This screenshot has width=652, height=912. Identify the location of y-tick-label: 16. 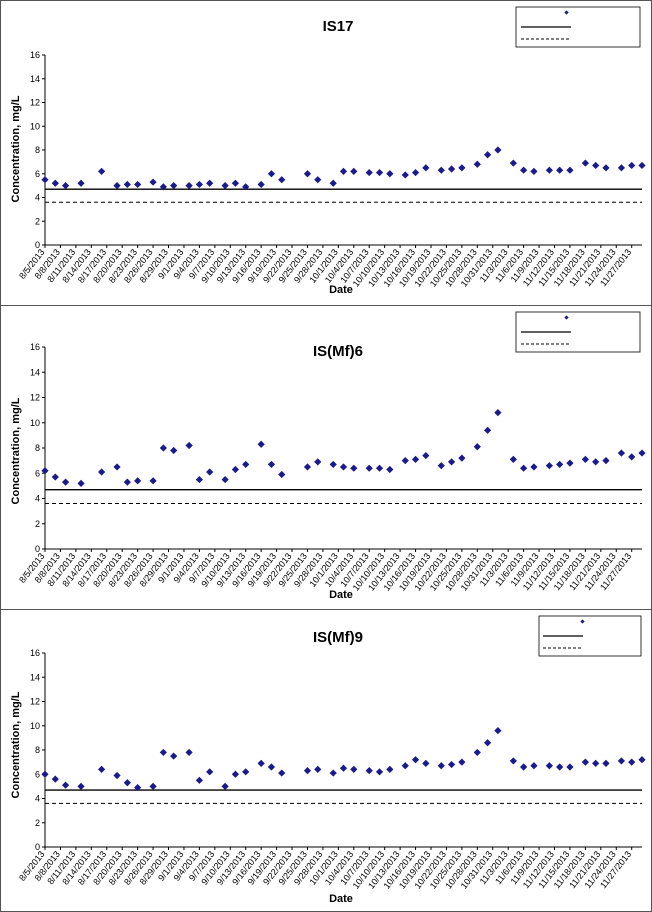
(35, 653).